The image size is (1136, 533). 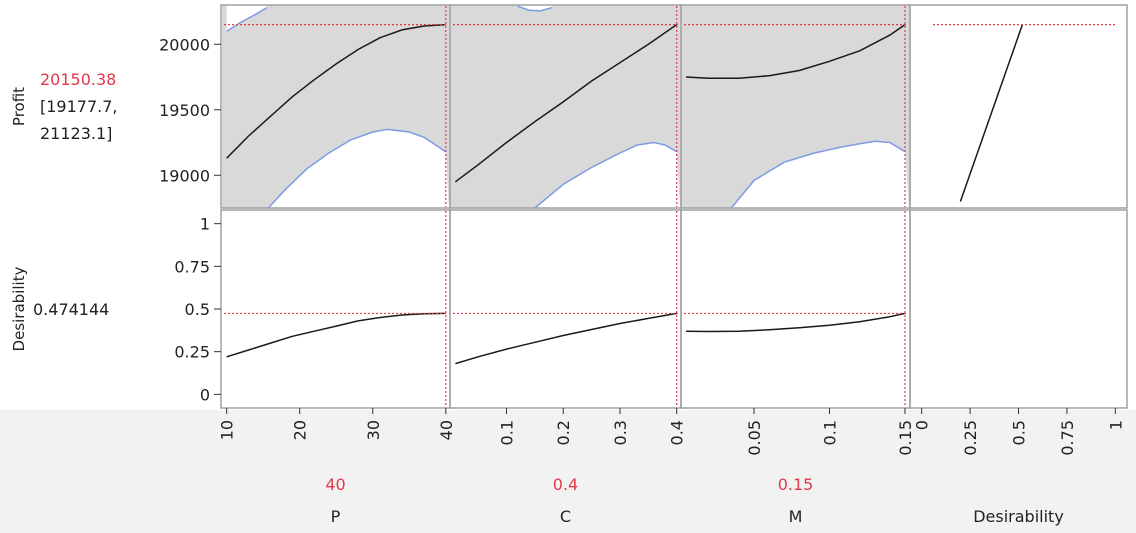 I want to click on x-tick-label-m: 0.1, so click(x=830, y=432).